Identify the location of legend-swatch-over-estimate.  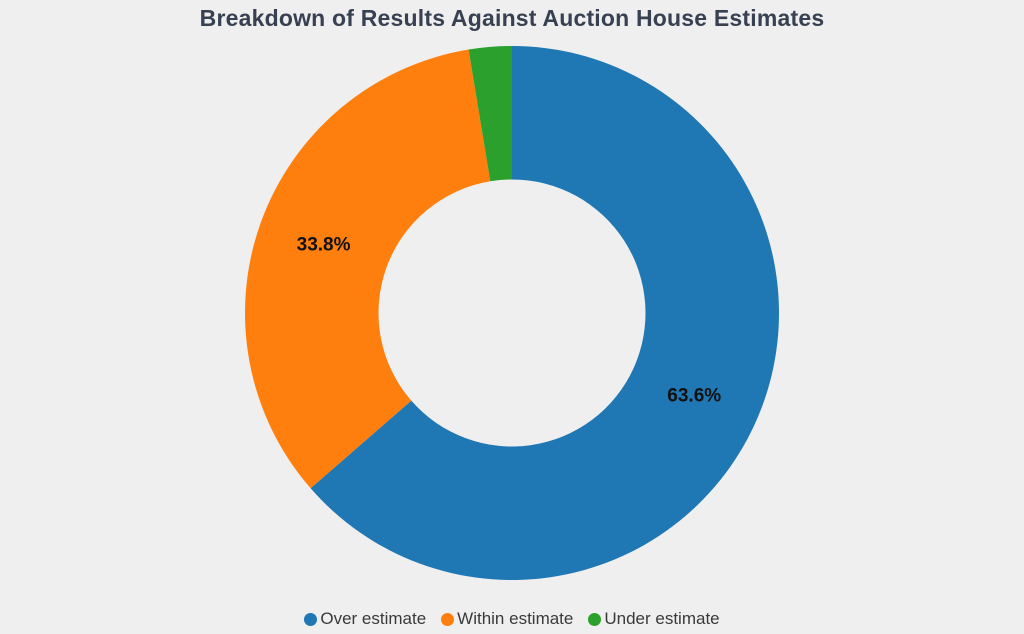
(311, 619).